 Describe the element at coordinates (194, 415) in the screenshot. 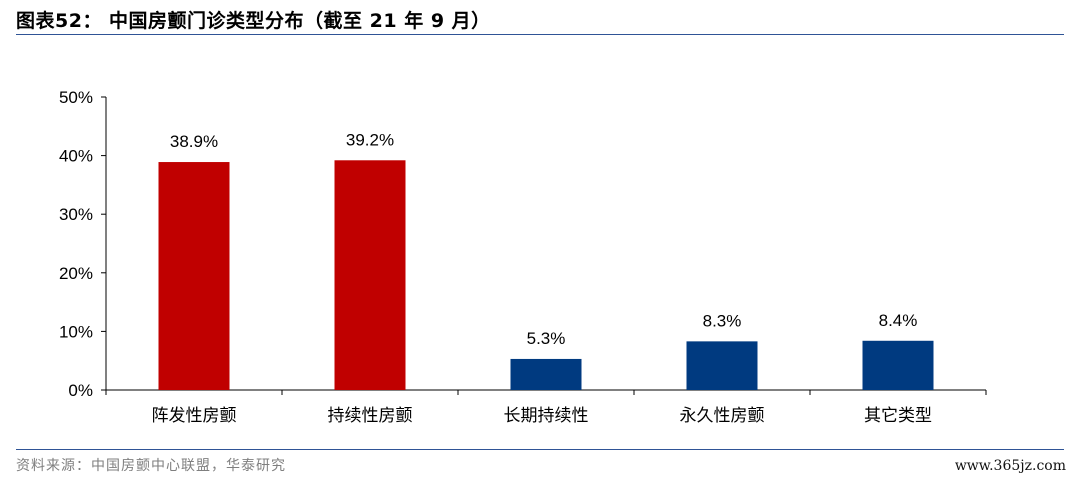

I see `x-tick-label: 阵发性房颤` at that location.